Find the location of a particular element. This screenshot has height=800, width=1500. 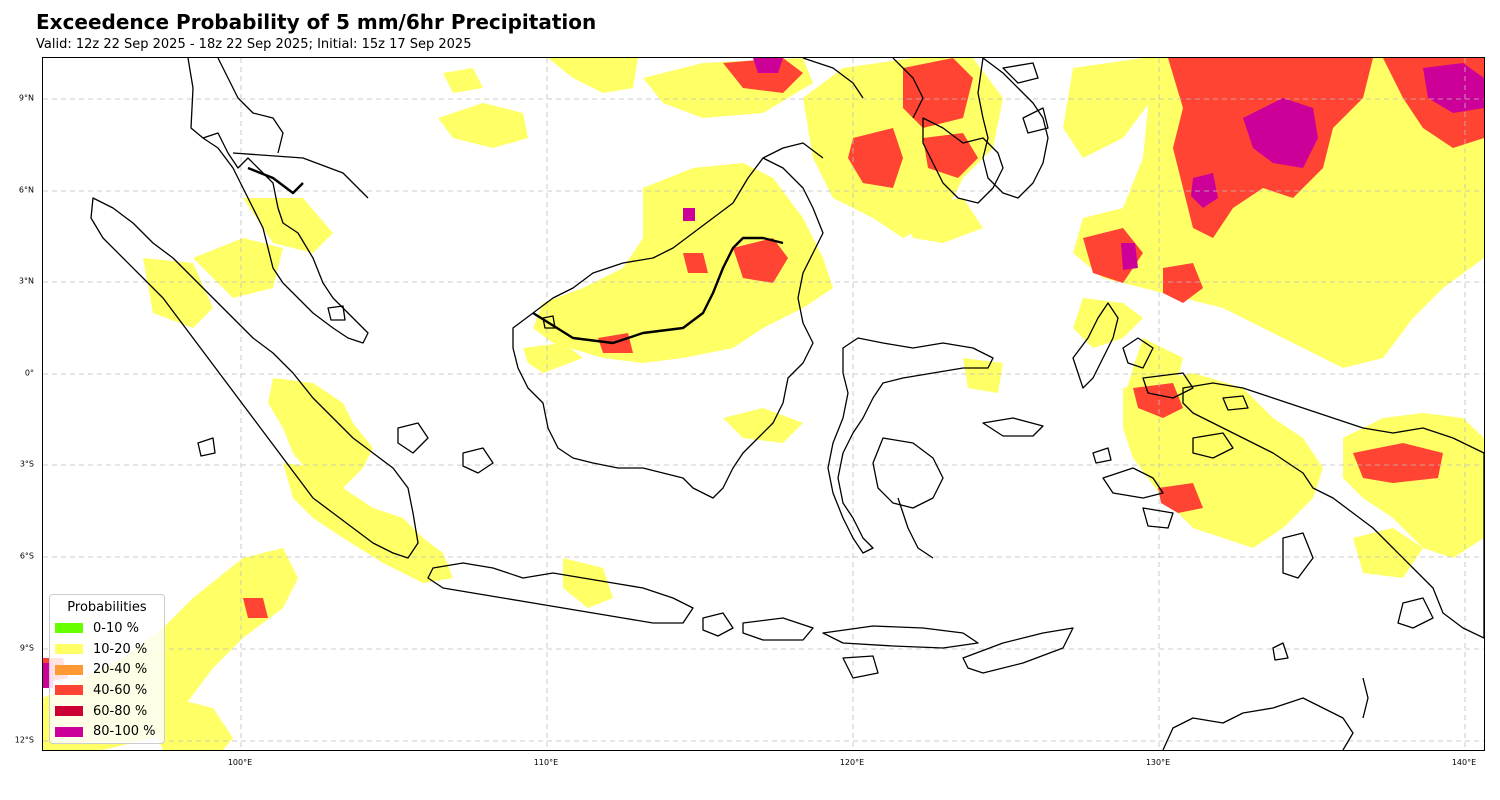

legend-item: 60-80 % is located at coordinates (107, 711).